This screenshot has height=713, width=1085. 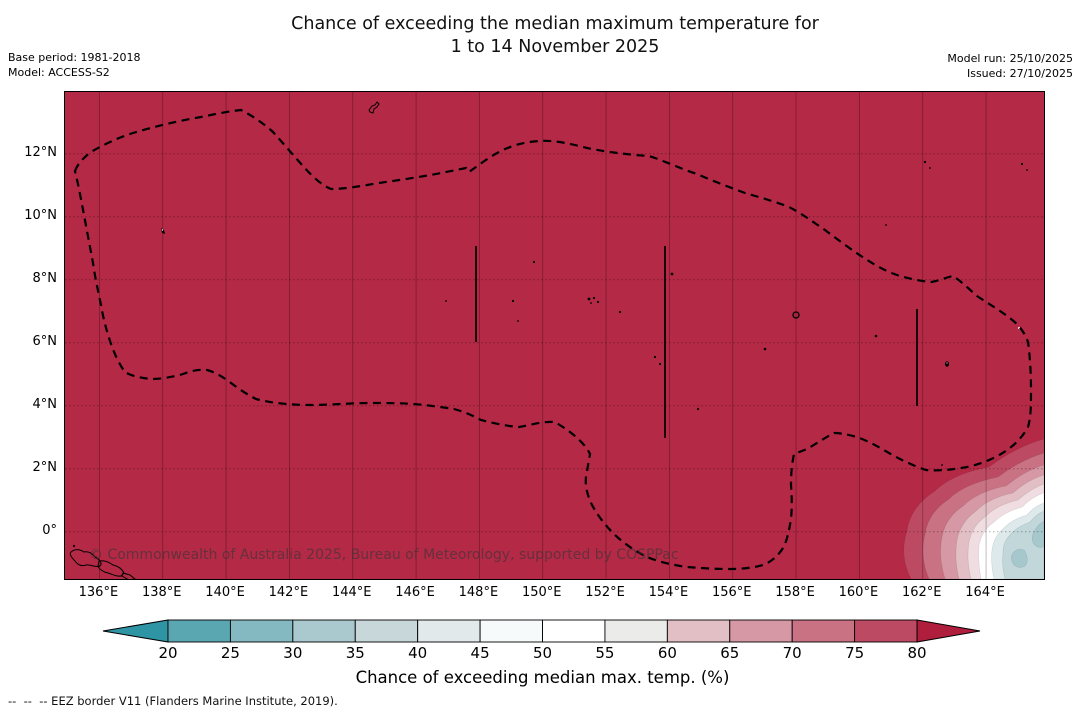 What do you see at coordinates (40, 152) in the screenshot?
I see `y-tick-label: 12°N` at bounding box center [40, 152].